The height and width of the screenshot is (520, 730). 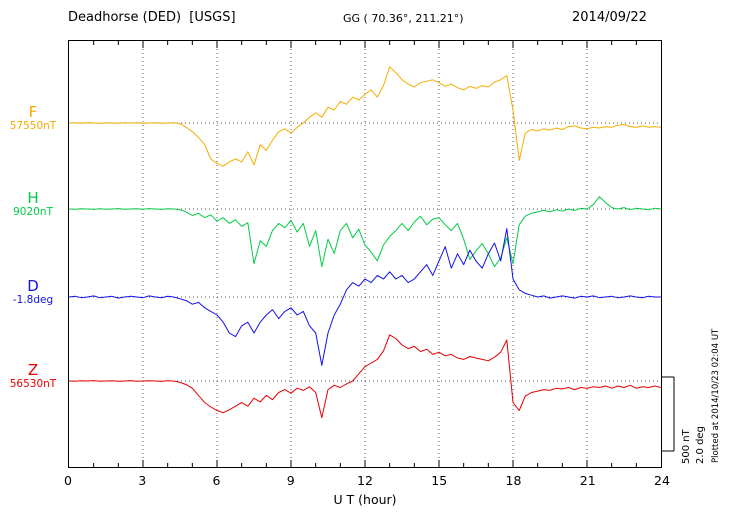 I want to click on date-label: 2014/09/22, so click(x=609, y=17).